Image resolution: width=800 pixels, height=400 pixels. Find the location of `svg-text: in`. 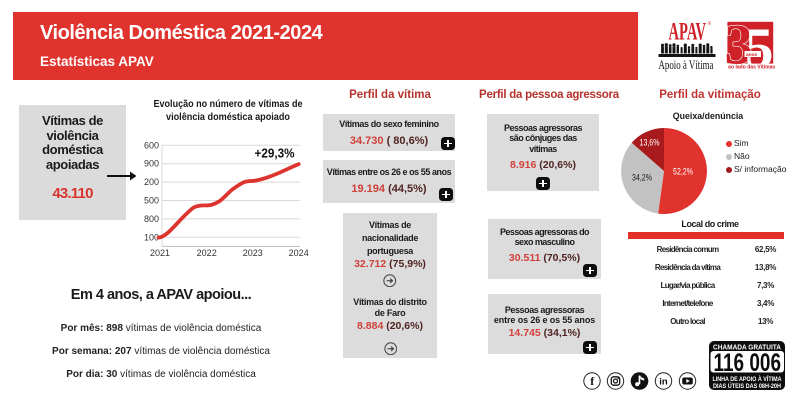

svg-text: in is located at coordinates (663, 382).